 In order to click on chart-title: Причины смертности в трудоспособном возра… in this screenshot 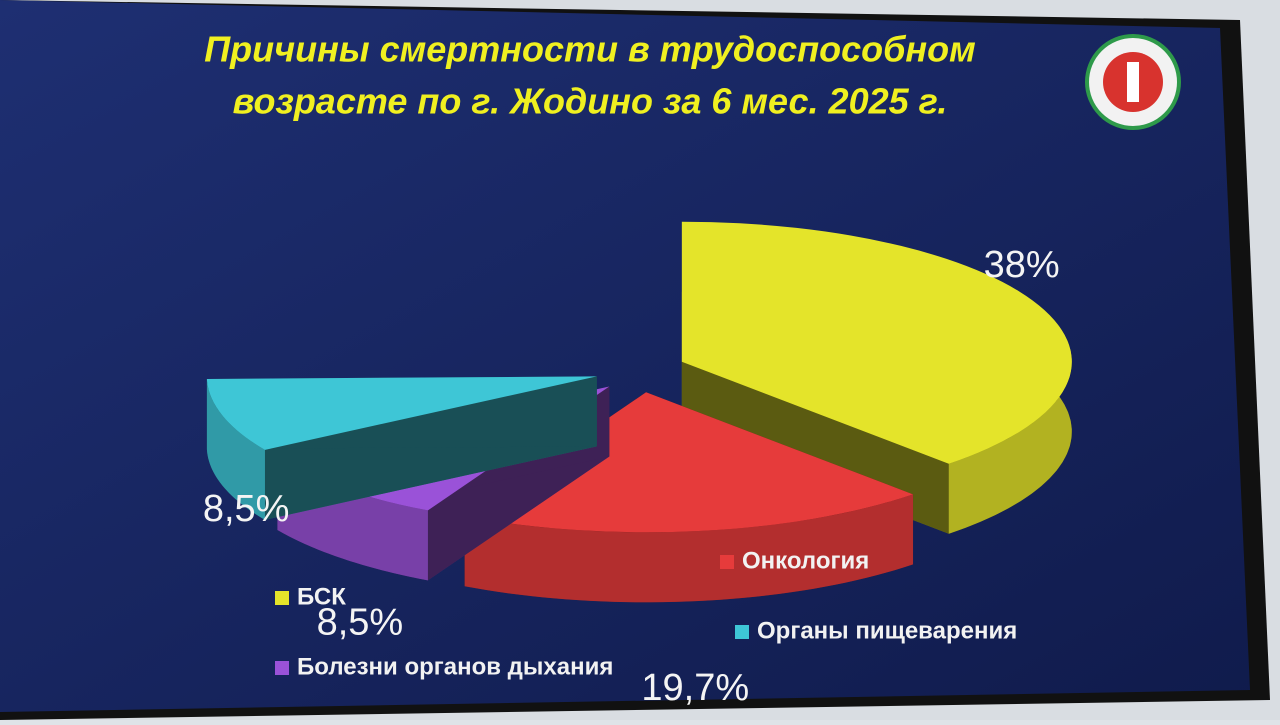, I will do `click(590, 75)`.